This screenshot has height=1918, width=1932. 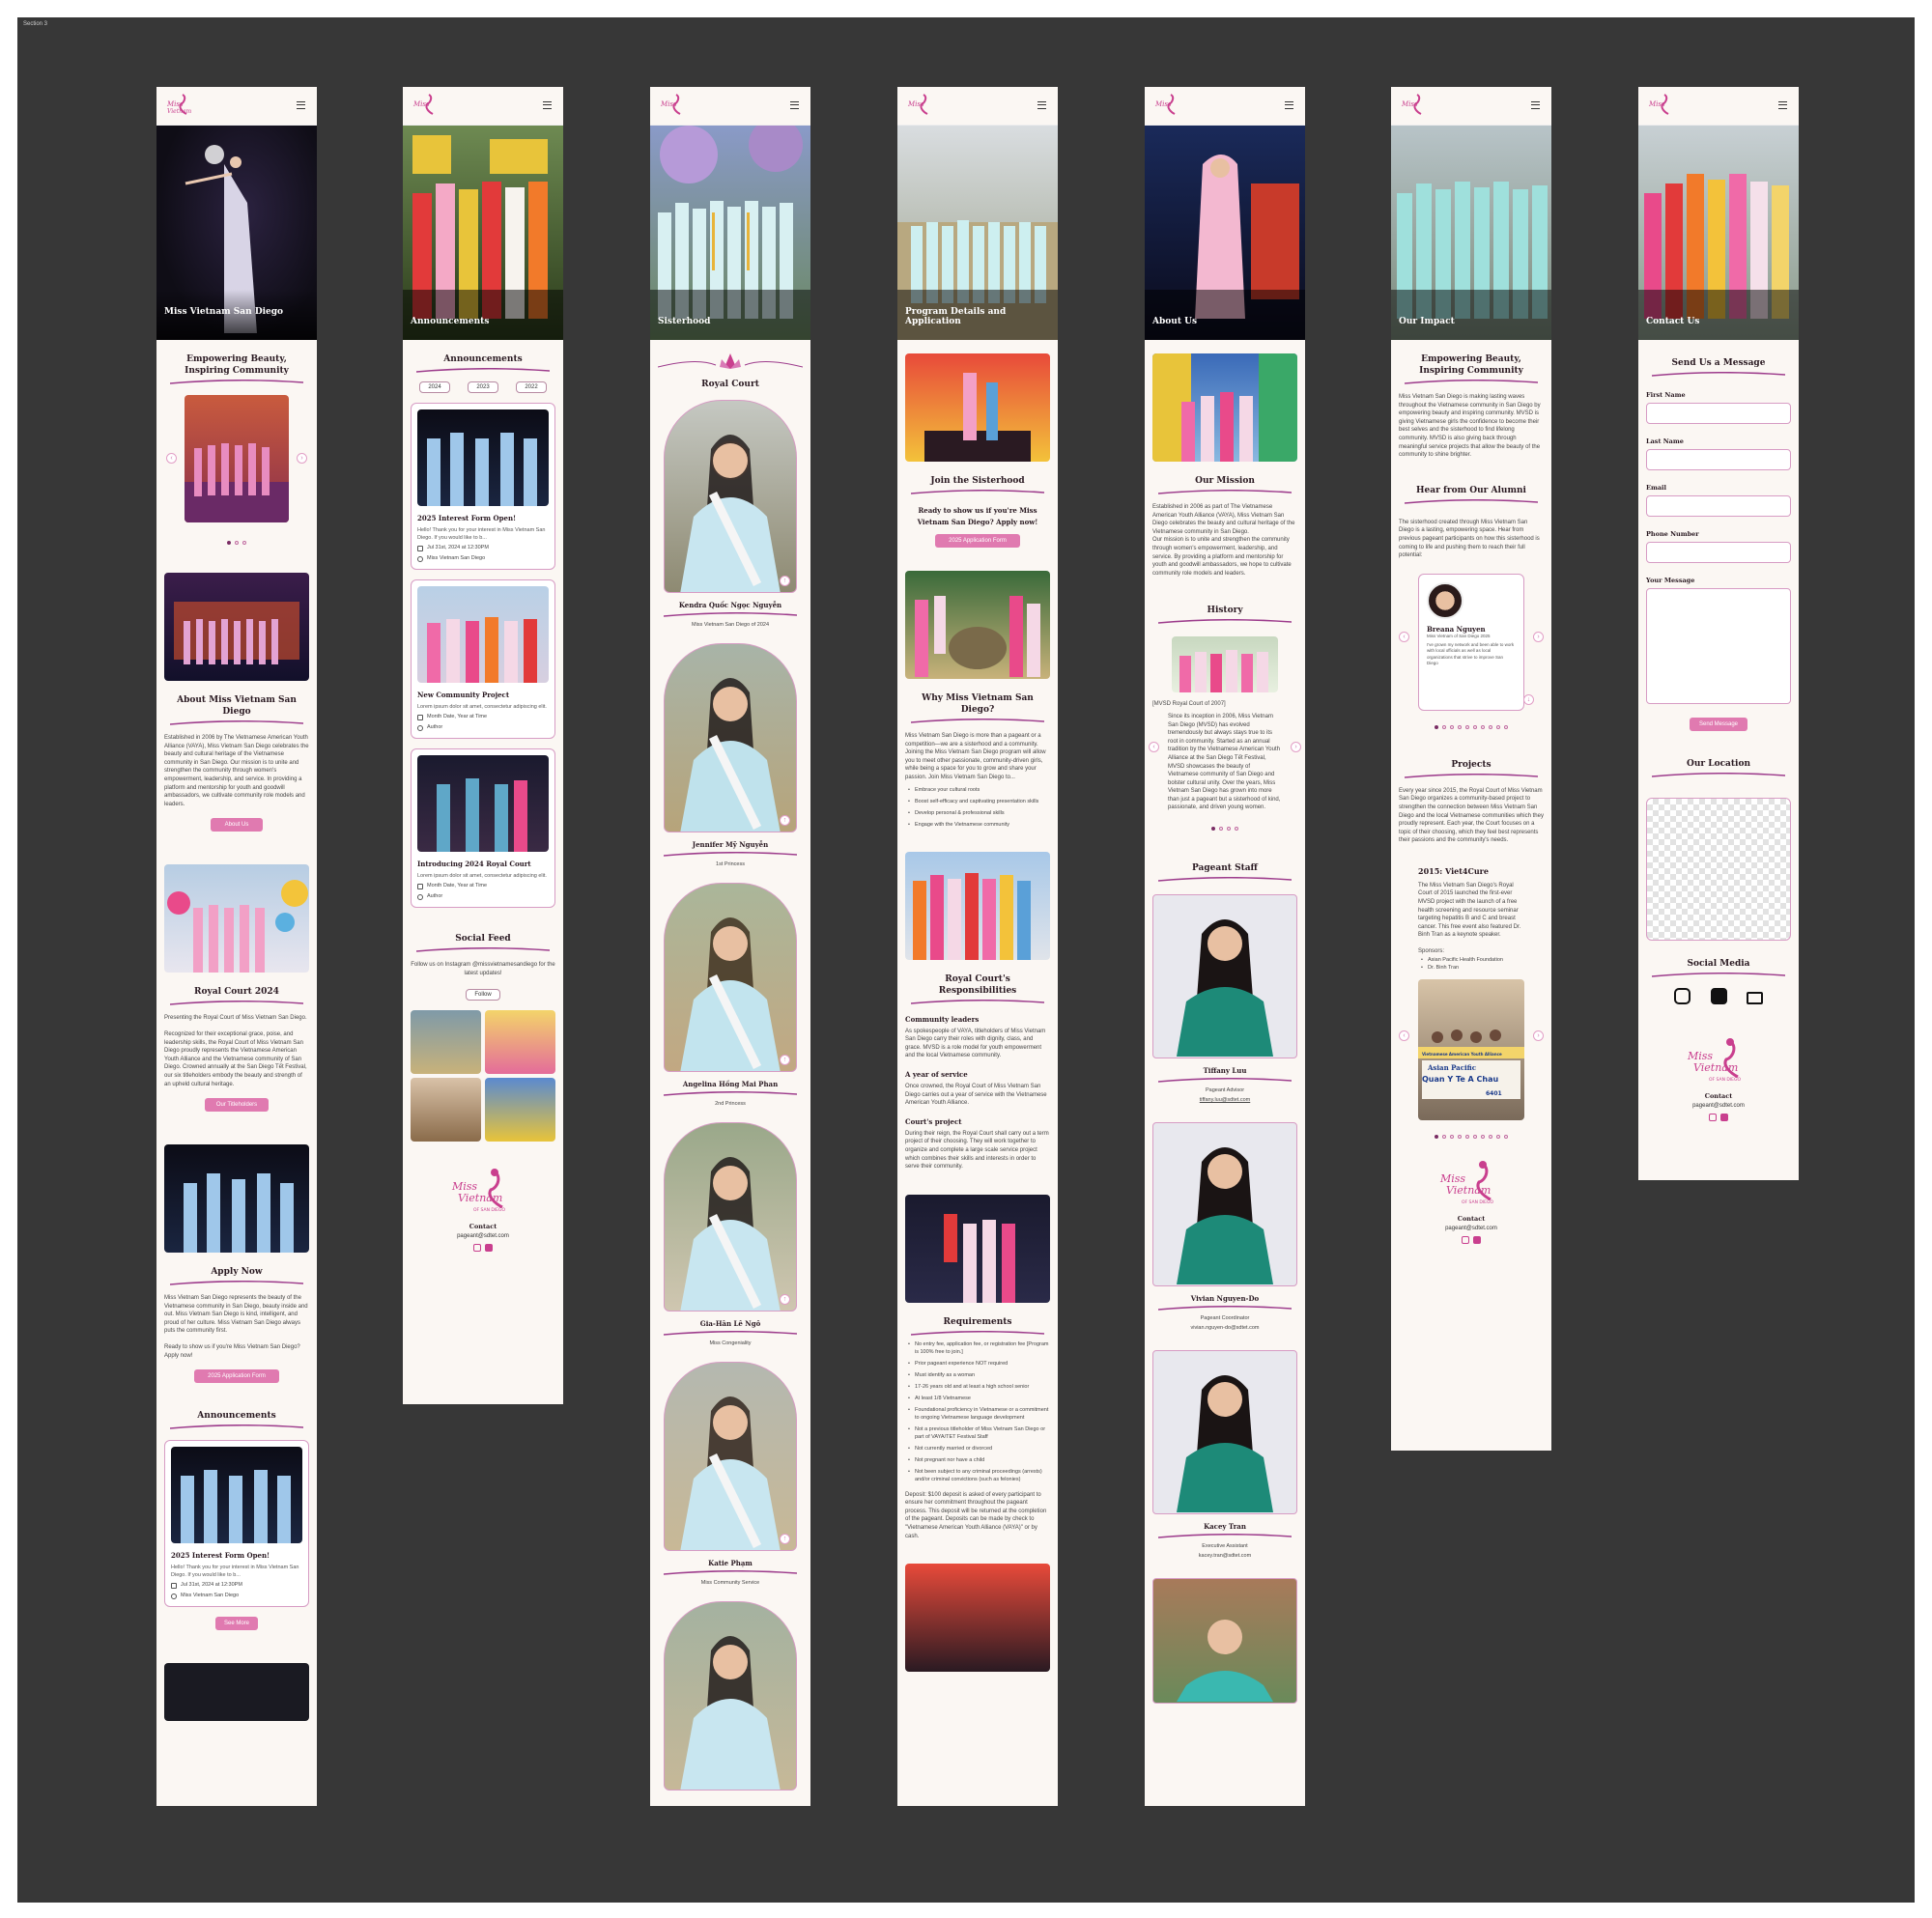 What do you see at coordinates (456, 558) in the screenshot?
I see `announcement-author: Miss Vietnam San Diego` at bounding box center [456, 558].